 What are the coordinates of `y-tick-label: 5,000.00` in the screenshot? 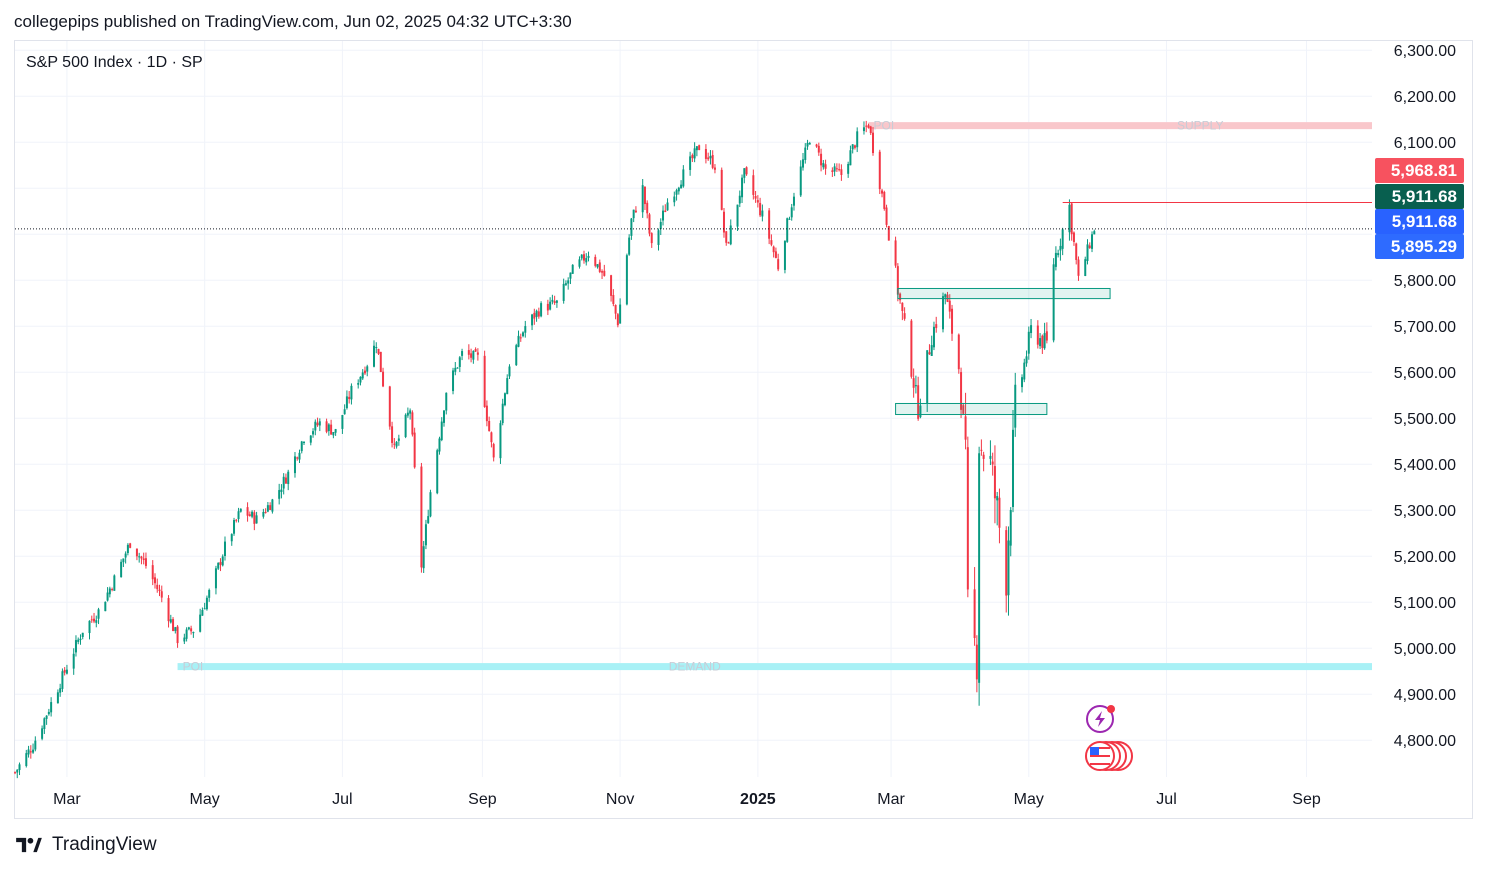 It's located at (1425, 649).